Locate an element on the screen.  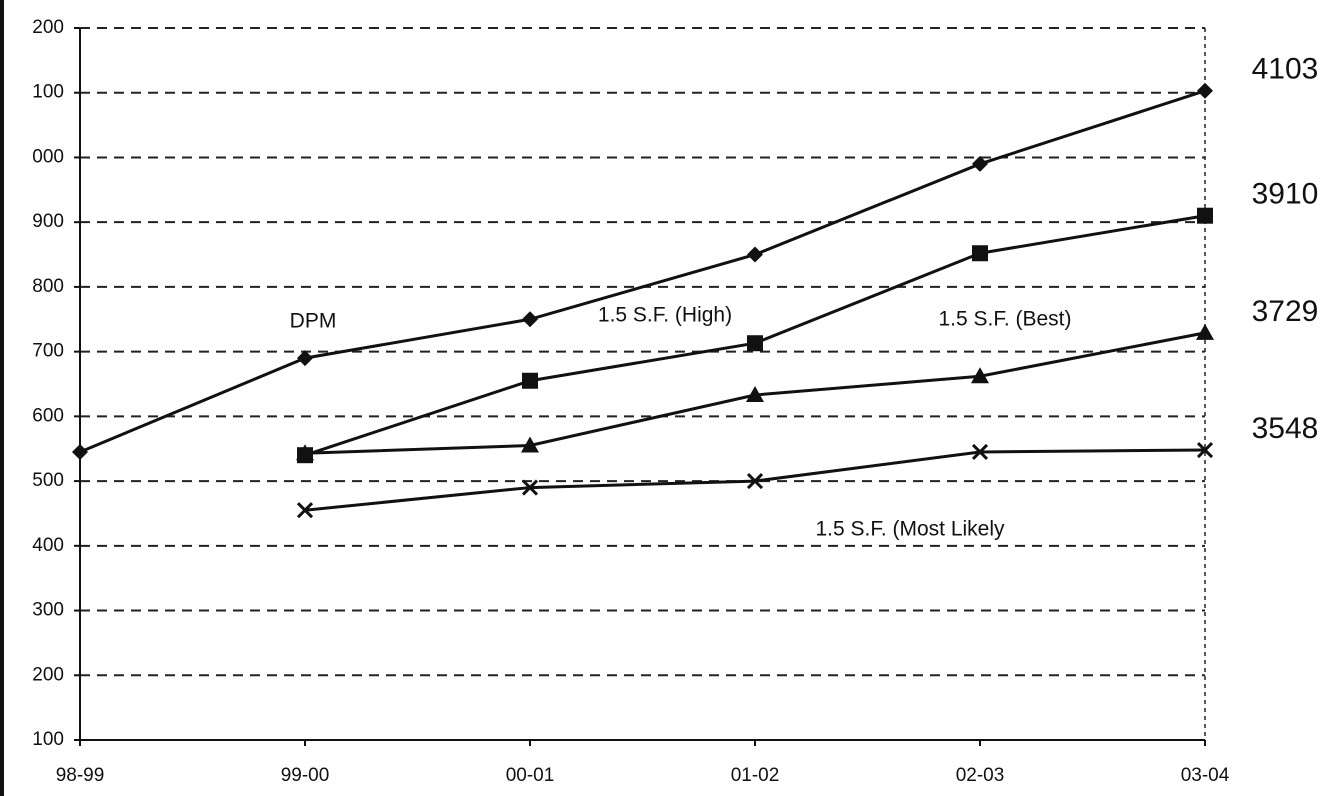
series-label: 1.5 S.F. (High) is located at coordinates (665, 315).